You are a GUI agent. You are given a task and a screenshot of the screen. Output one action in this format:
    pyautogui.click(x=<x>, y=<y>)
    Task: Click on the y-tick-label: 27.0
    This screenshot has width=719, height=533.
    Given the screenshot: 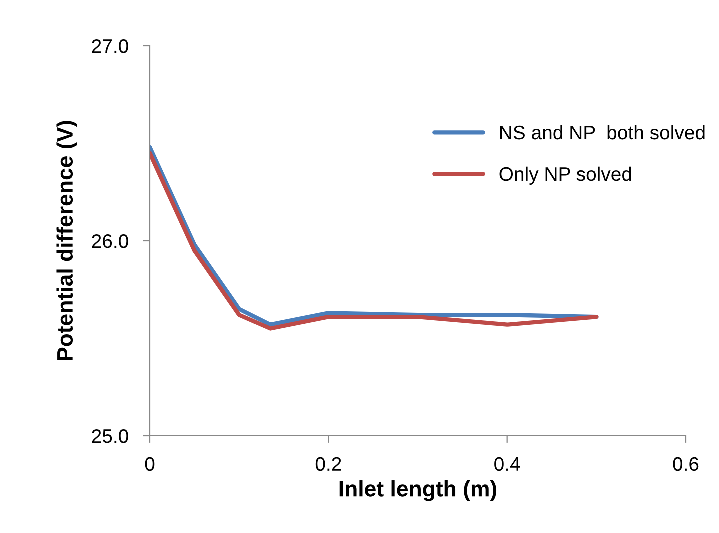 What is the action you would take?
    pyautogui.click(x=110, y=46)
    